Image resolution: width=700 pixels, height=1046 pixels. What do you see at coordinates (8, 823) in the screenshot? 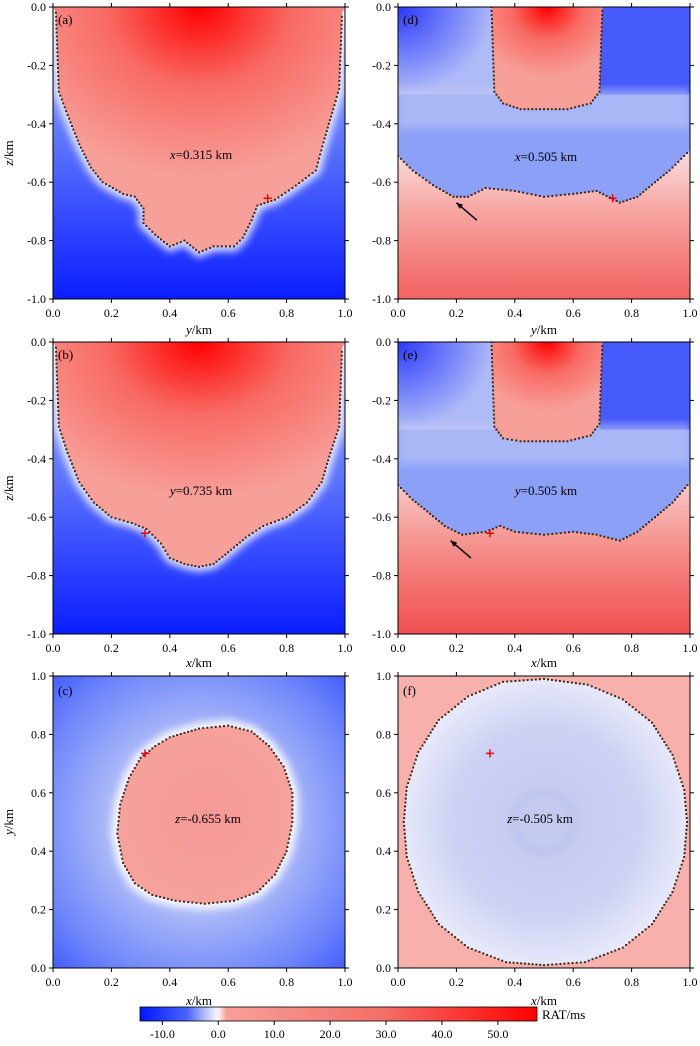
I see `panel-c-ylabel: y/km` at bounding box center [8, 823].